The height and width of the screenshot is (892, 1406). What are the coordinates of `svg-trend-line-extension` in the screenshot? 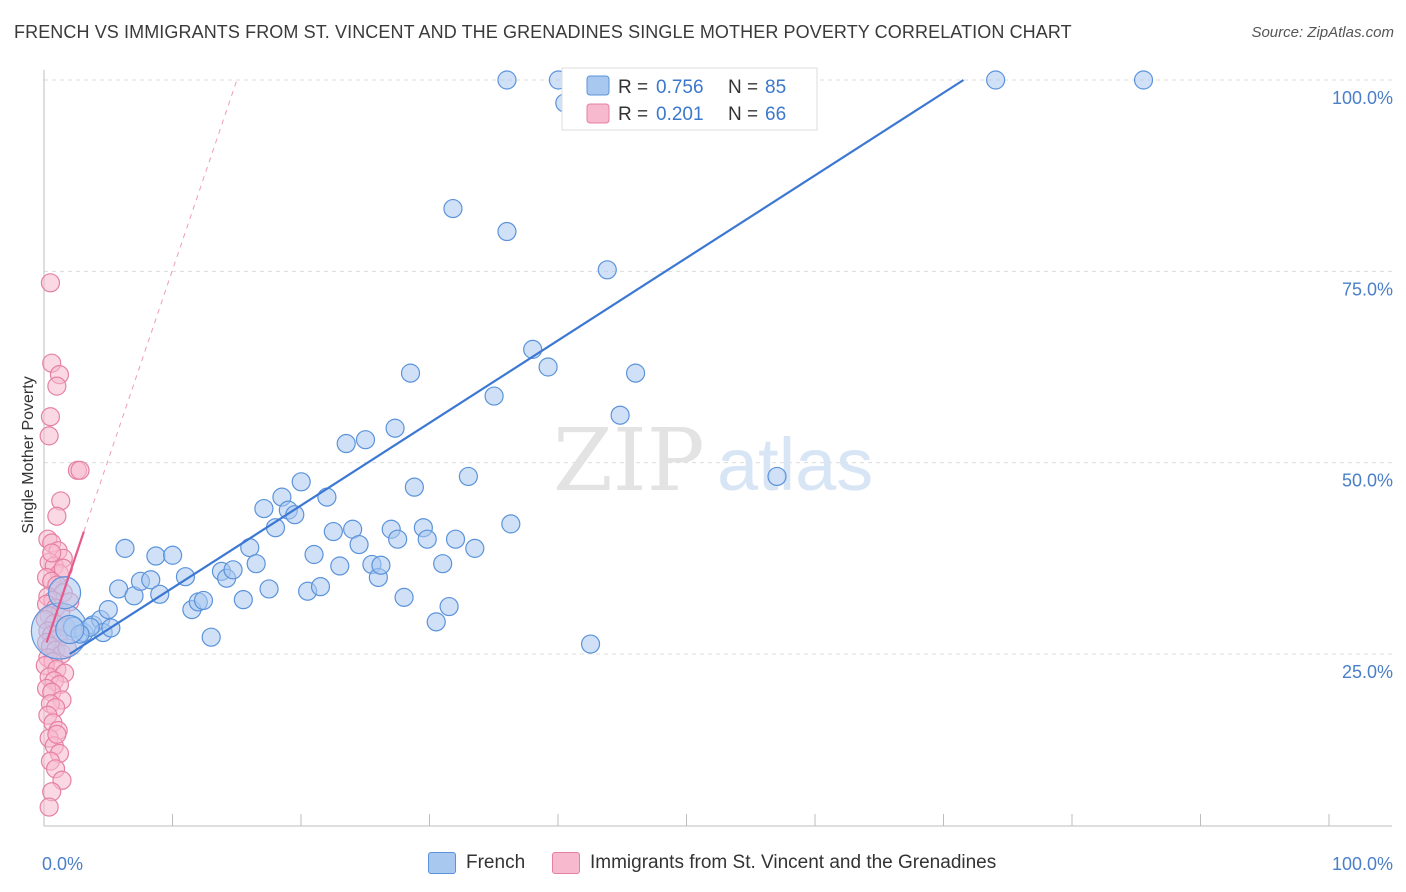 It's located at (160, 305).